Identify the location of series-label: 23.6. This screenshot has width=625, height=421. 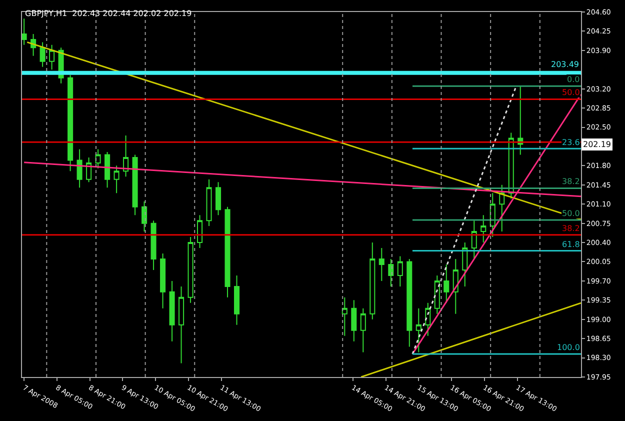
(571, 142).